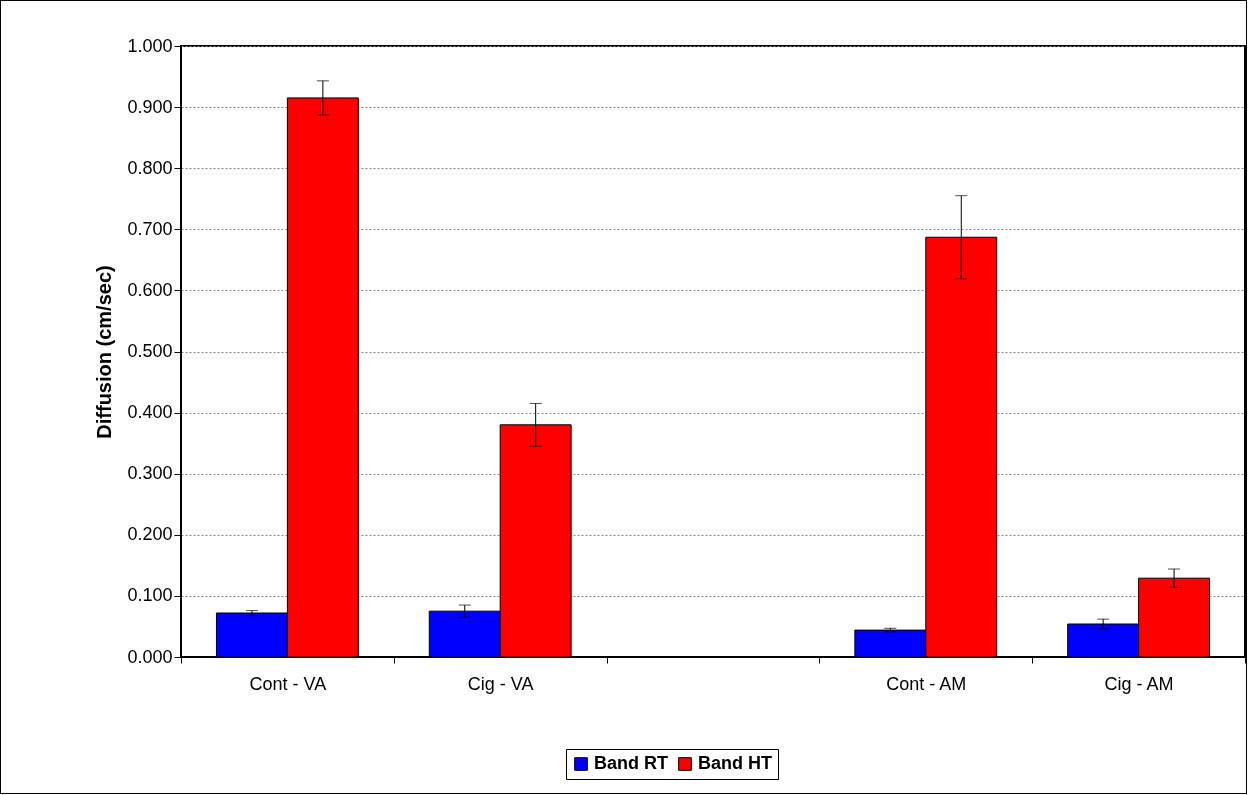 The height and width of the screenshot is (795, 1248). I want to click on x-tick-label: Cont - AM, so click(926, 683).